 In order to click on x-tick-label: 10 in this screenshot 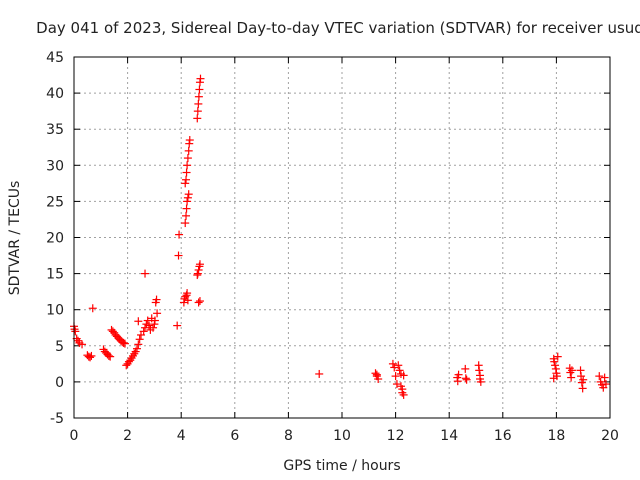, I will do `click(342, 436)`.